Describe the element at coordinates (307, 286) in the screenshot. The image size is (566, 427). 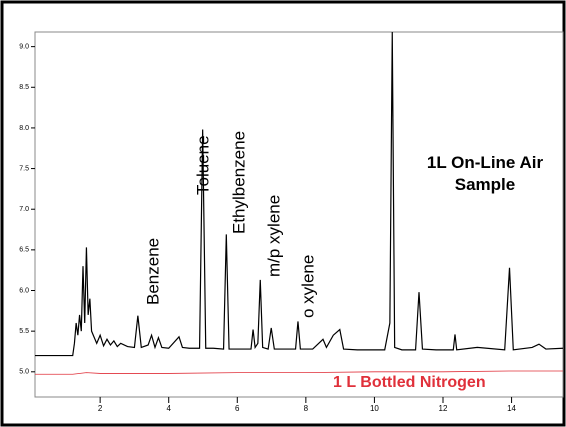
I see `peak-label: o xylene` at that location.